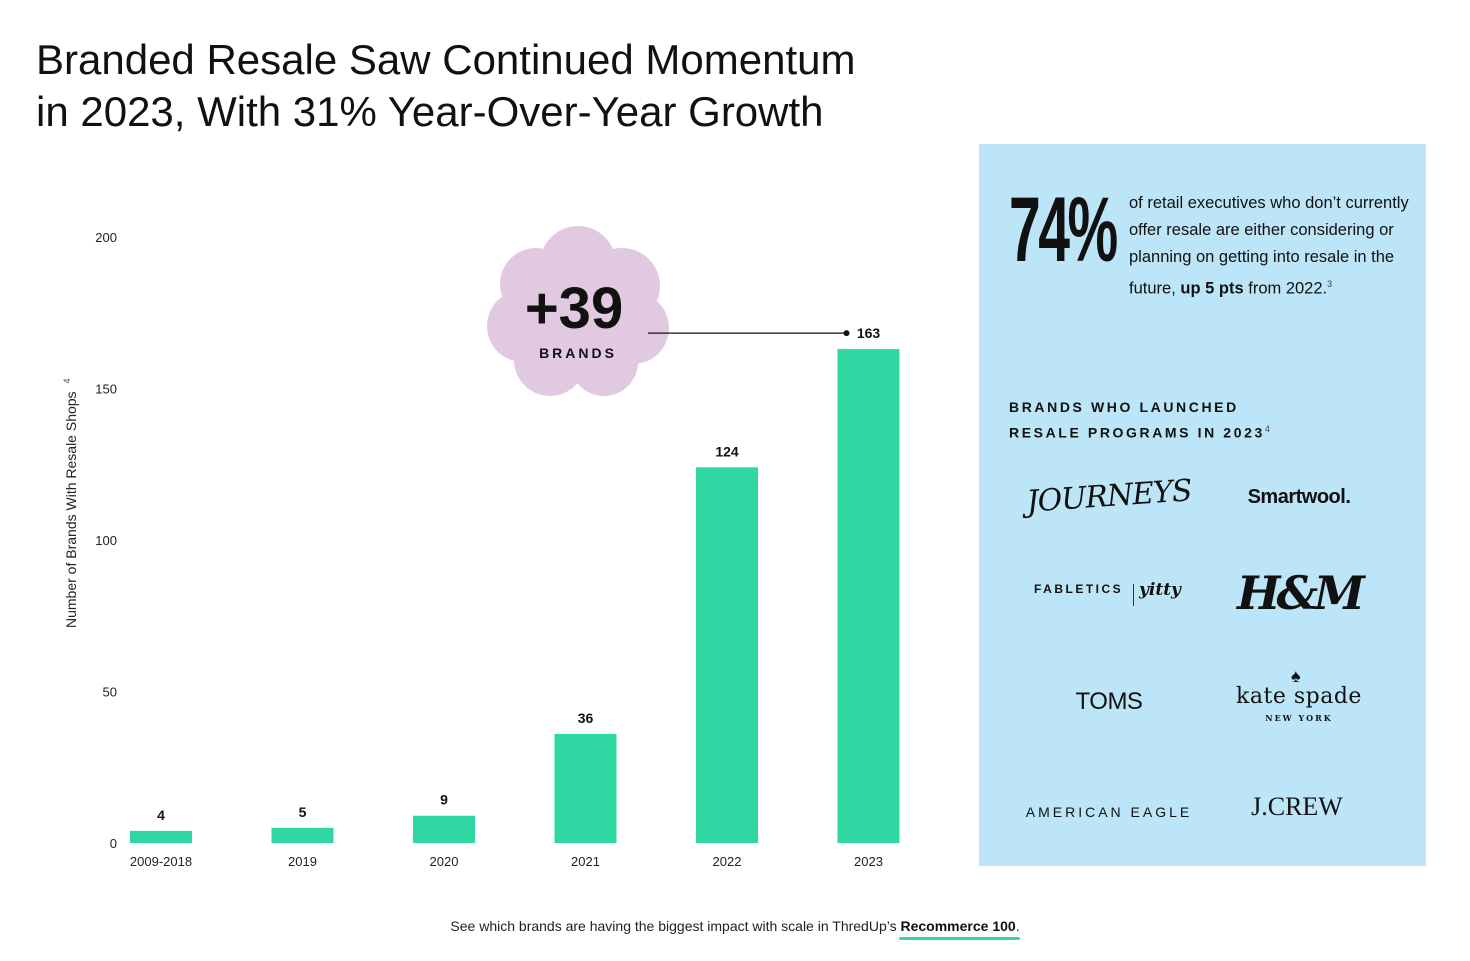 The height and width of the screenshot is (961, 1470). I want to click on annotation-label: BRANDS, so click(578, 353).